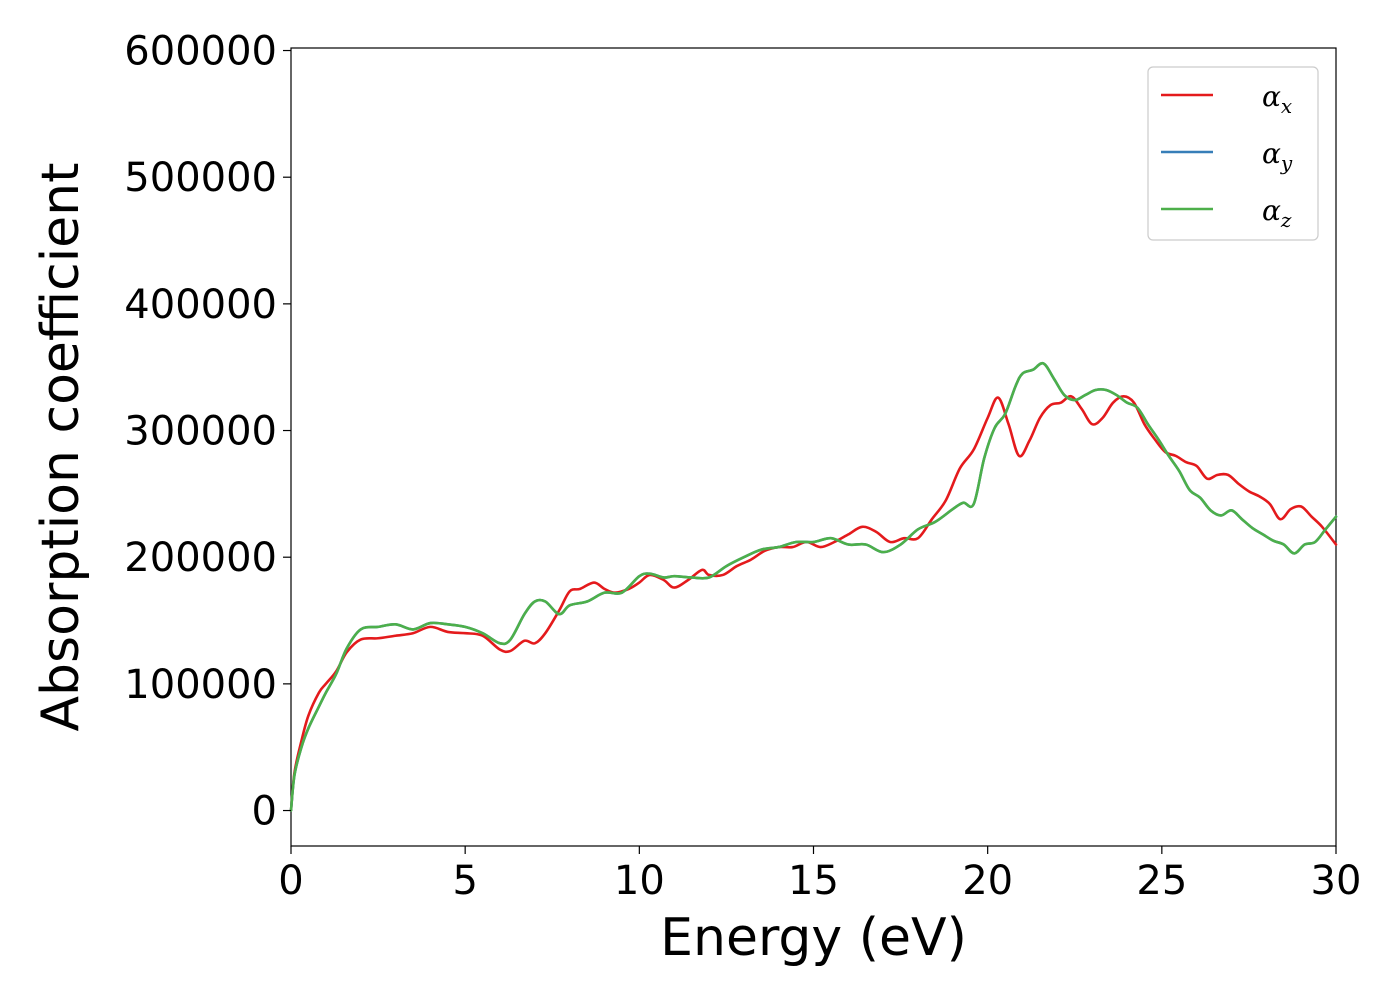  I want to click on y-tick-label: 300000, so click(200, 432).